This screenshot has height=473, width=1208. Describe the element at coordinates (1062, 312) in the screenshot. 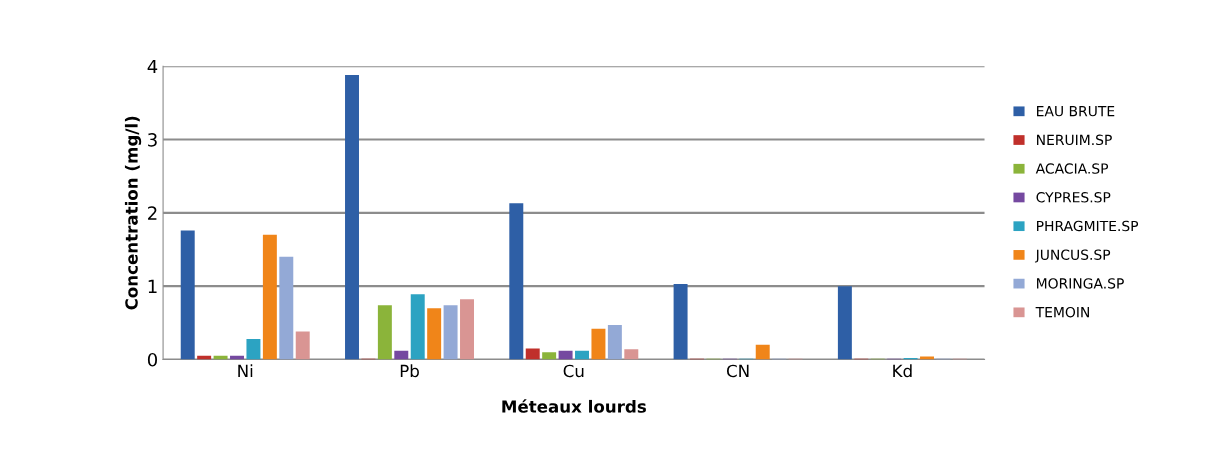

I see `legend-label: TEMOIN` at that location.